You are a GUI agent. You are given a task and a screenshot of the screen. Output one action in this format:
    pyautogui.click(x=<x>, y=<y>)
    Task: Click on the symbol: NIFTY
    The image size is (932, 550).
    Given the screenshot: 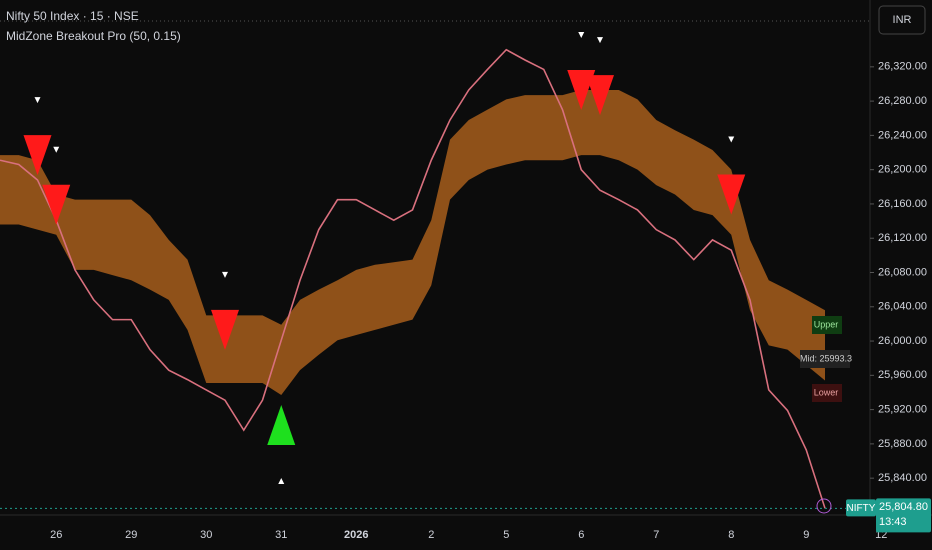 What is the action you would take?
    pyautogui.click(x=861, y=508)
    